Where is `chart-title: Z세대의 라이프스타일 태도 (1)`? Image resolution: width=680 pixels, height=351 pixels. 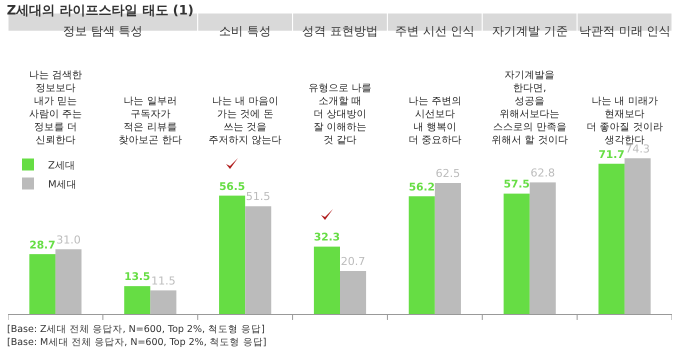
chart-title: Z세대의 라이프스타일 태도 (1) is located at coordinates (100, 10).